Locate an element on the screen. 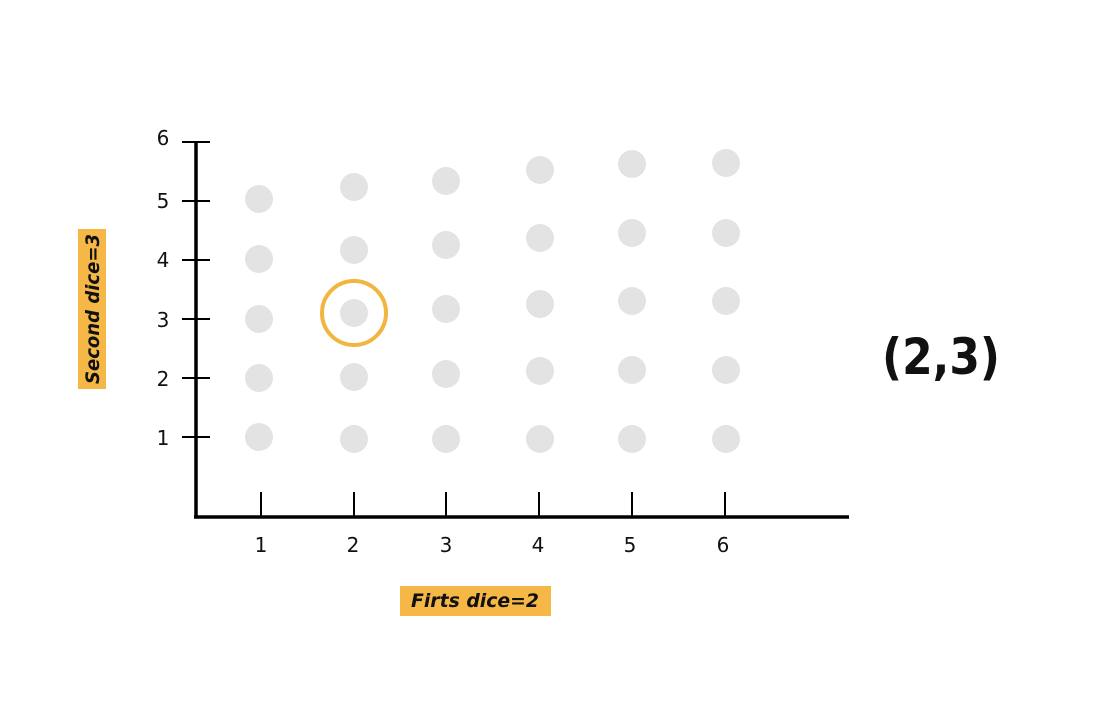 The image size is (1112, 708). x-axis-tag: Firts dice=2 is located at coordinates (475, 601).